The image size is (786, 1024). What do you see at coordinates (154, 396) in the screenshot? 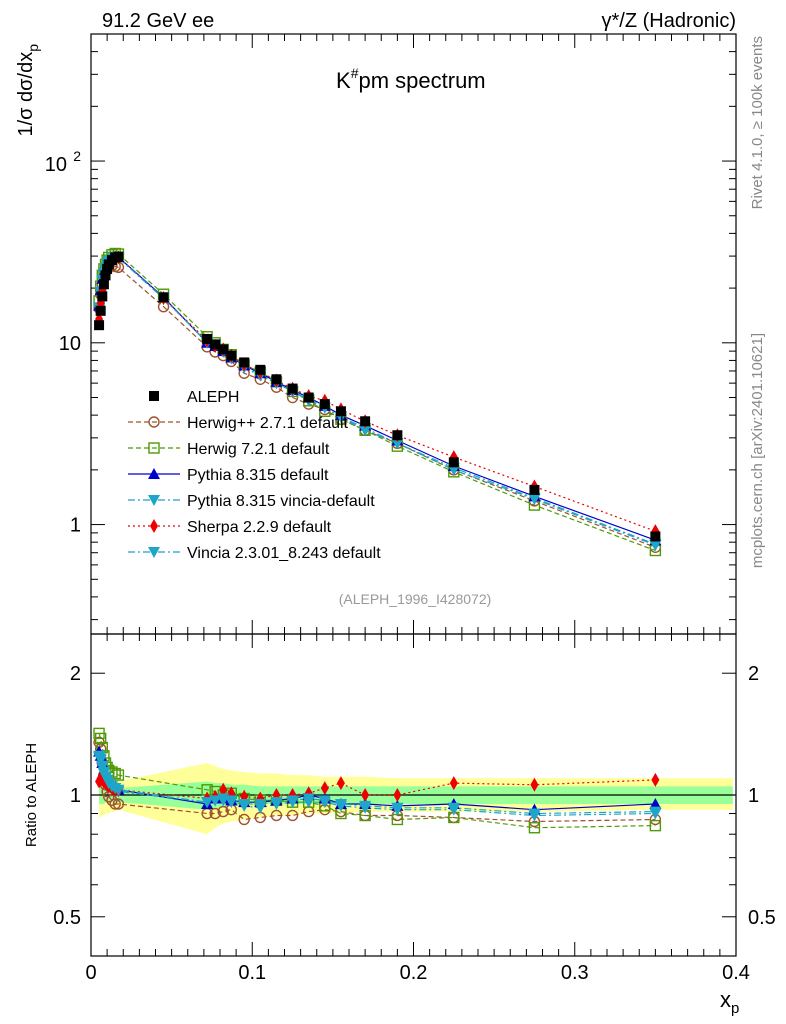
I see `legend-marker-aleph` at bounding box center [154, 396].